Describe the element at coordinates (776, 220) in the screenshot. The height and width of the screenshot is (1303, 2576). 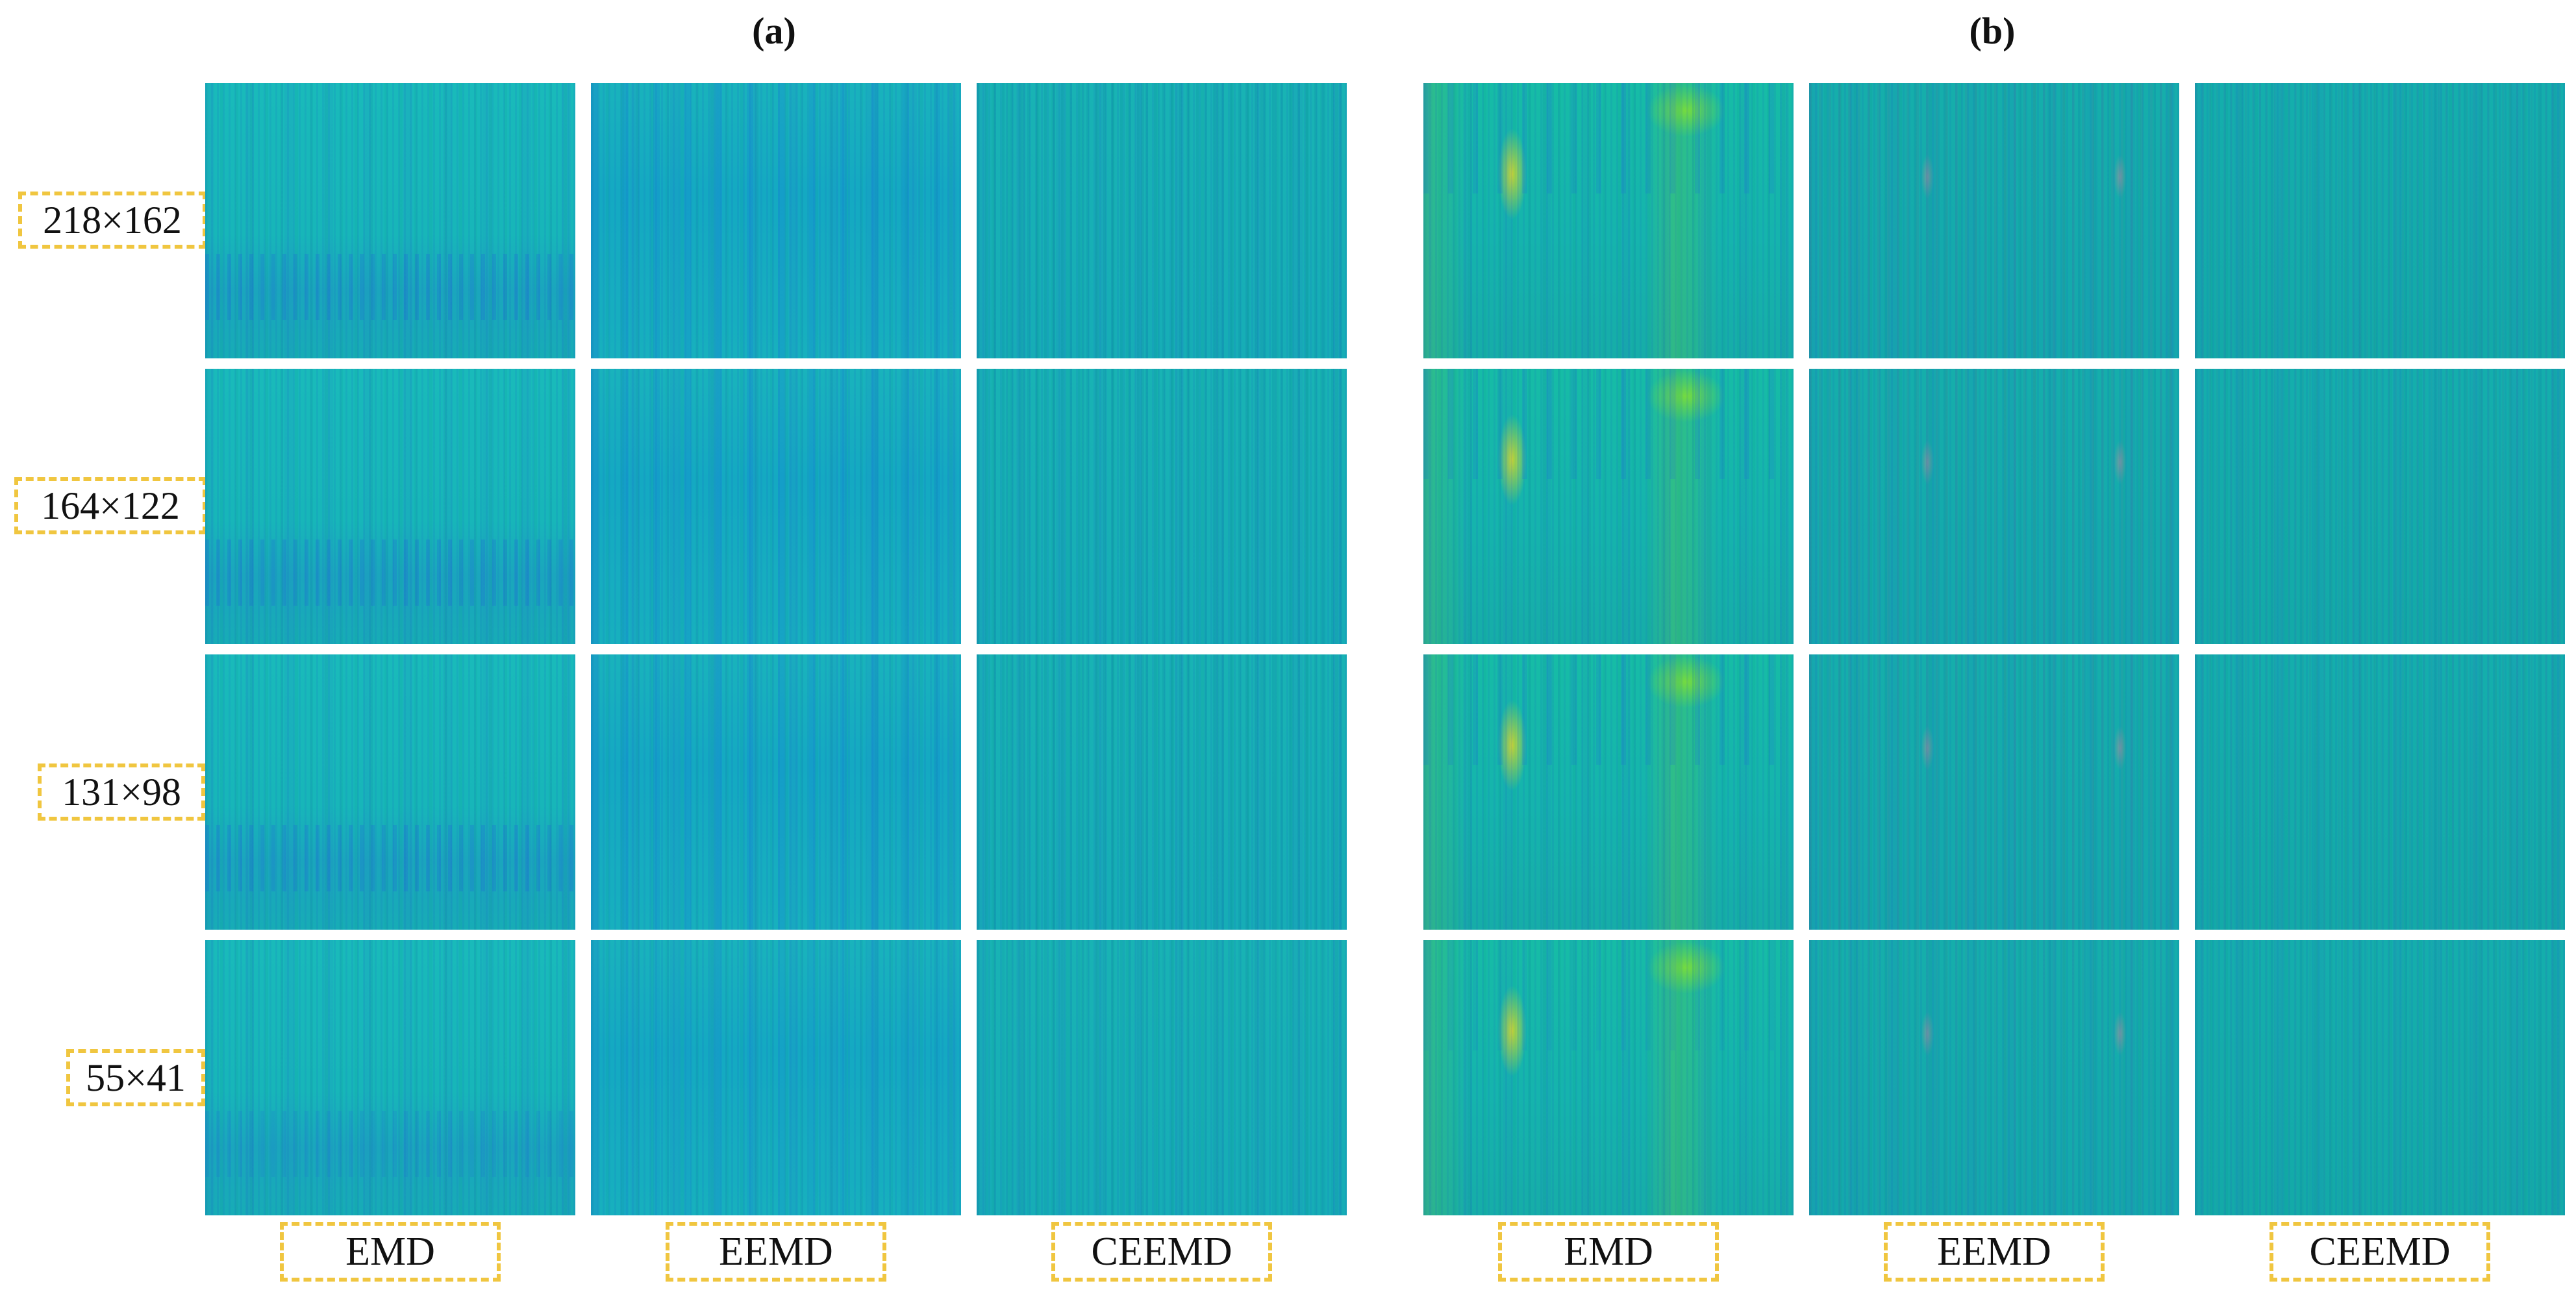
I see `tile-a-eemd-218x162` at that location.